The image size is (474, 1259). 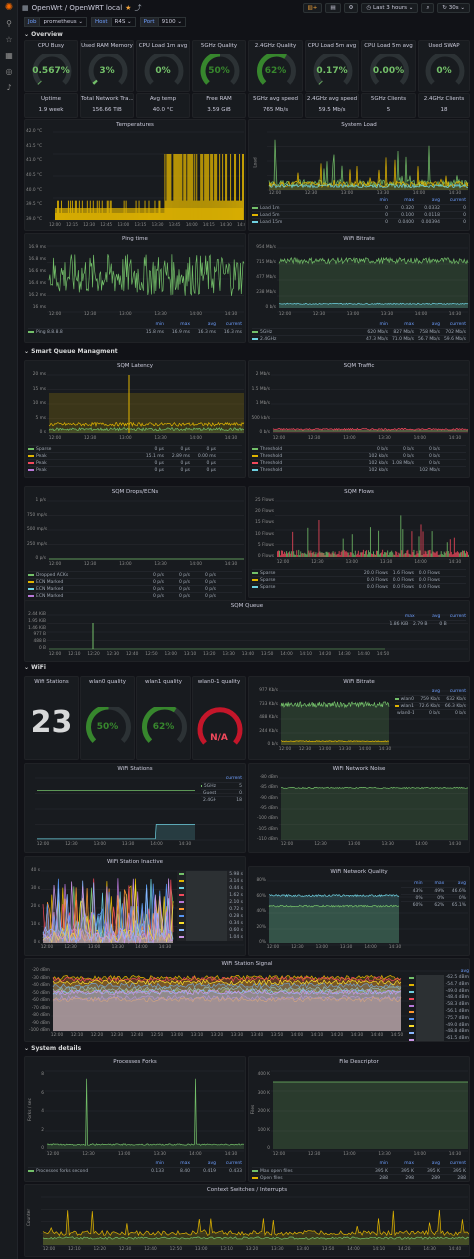 What do you see at coordinates (9, 87) in the screenshot?
I see `alert-icon: ♪` at bounding box center [9, 87].